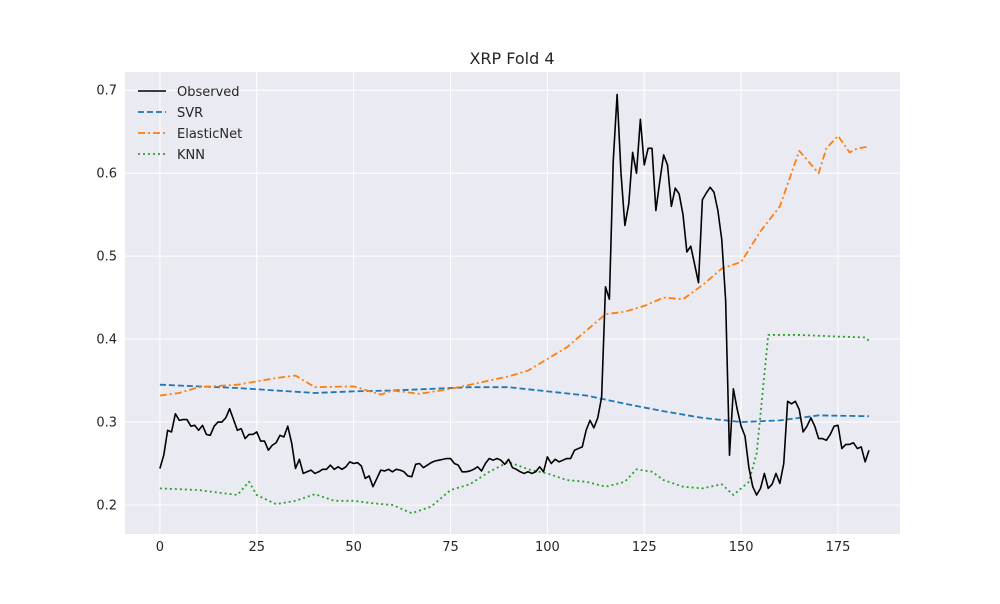 Image resolution: width=1000 pixels, height=604 pixels. Describe the element at coordinates (644, 547) in the screenshot. I see `x-tick-label: 125` at that location.